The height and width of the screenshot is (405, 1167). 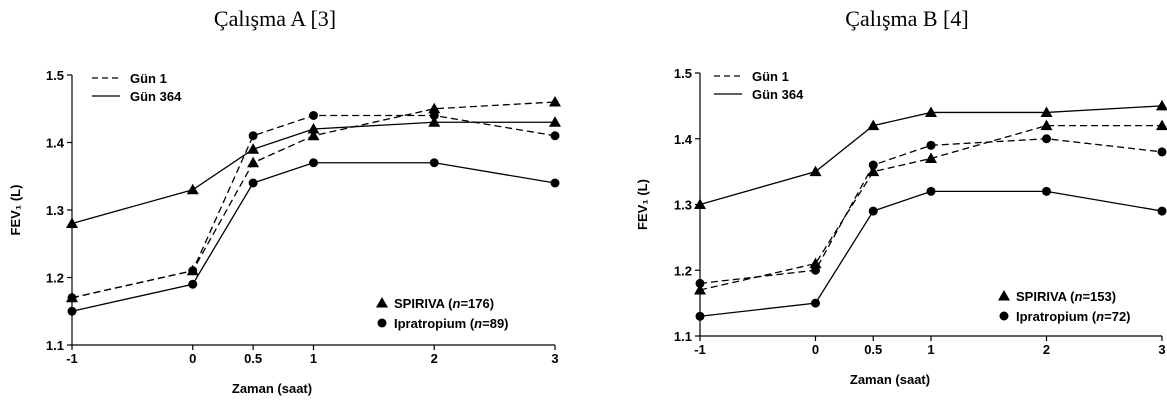 What do you see at coordinates (148, 78) in the screenshot?
I see `legend-line-label: Gün 1` at bounding box center [148, 78].